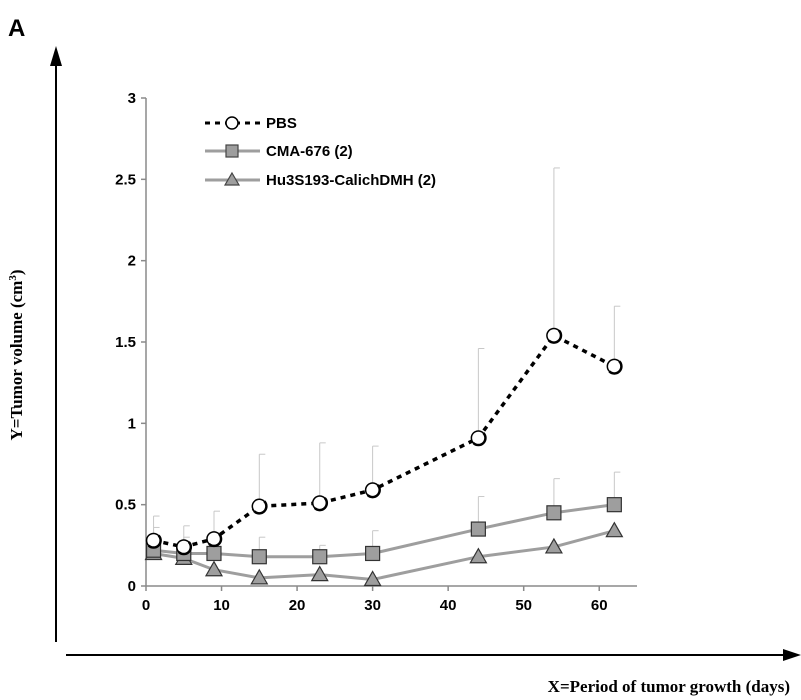  I want to click on y-tick-label: 1, so click(132, 423).